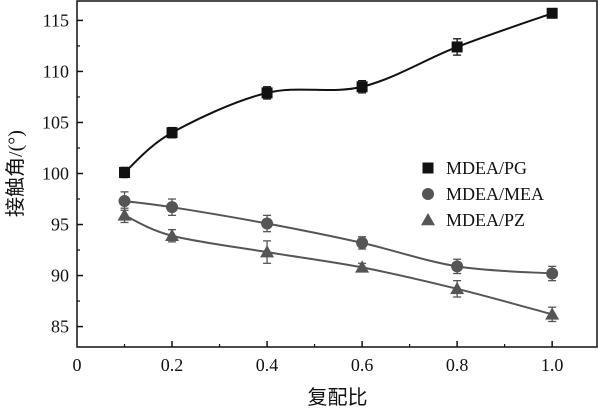 The width and height of the screenshot is (598, 414). What do you see at coordinates (428, 168) in the screenshot?
I see `legend-marker-square` at bounding box center [428, 168].